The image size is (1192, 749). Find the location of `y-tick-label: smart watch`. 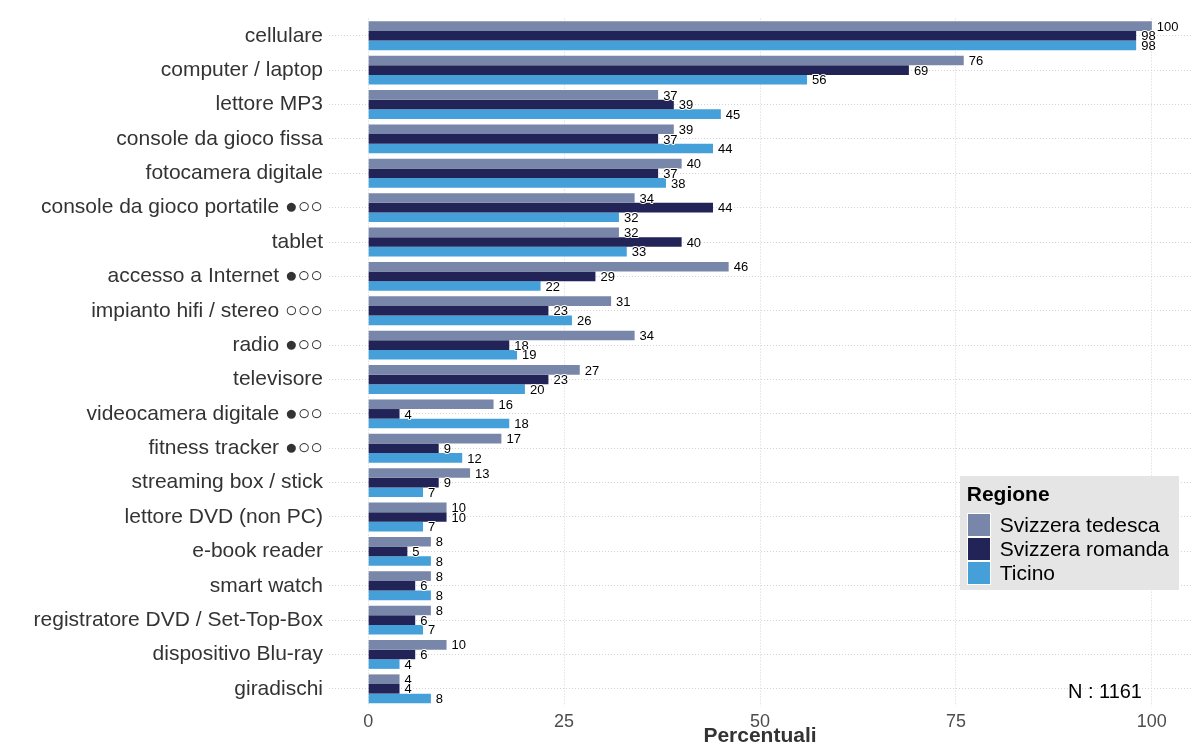

y-tick-label: smart watch is located at coordinates (266, 584).